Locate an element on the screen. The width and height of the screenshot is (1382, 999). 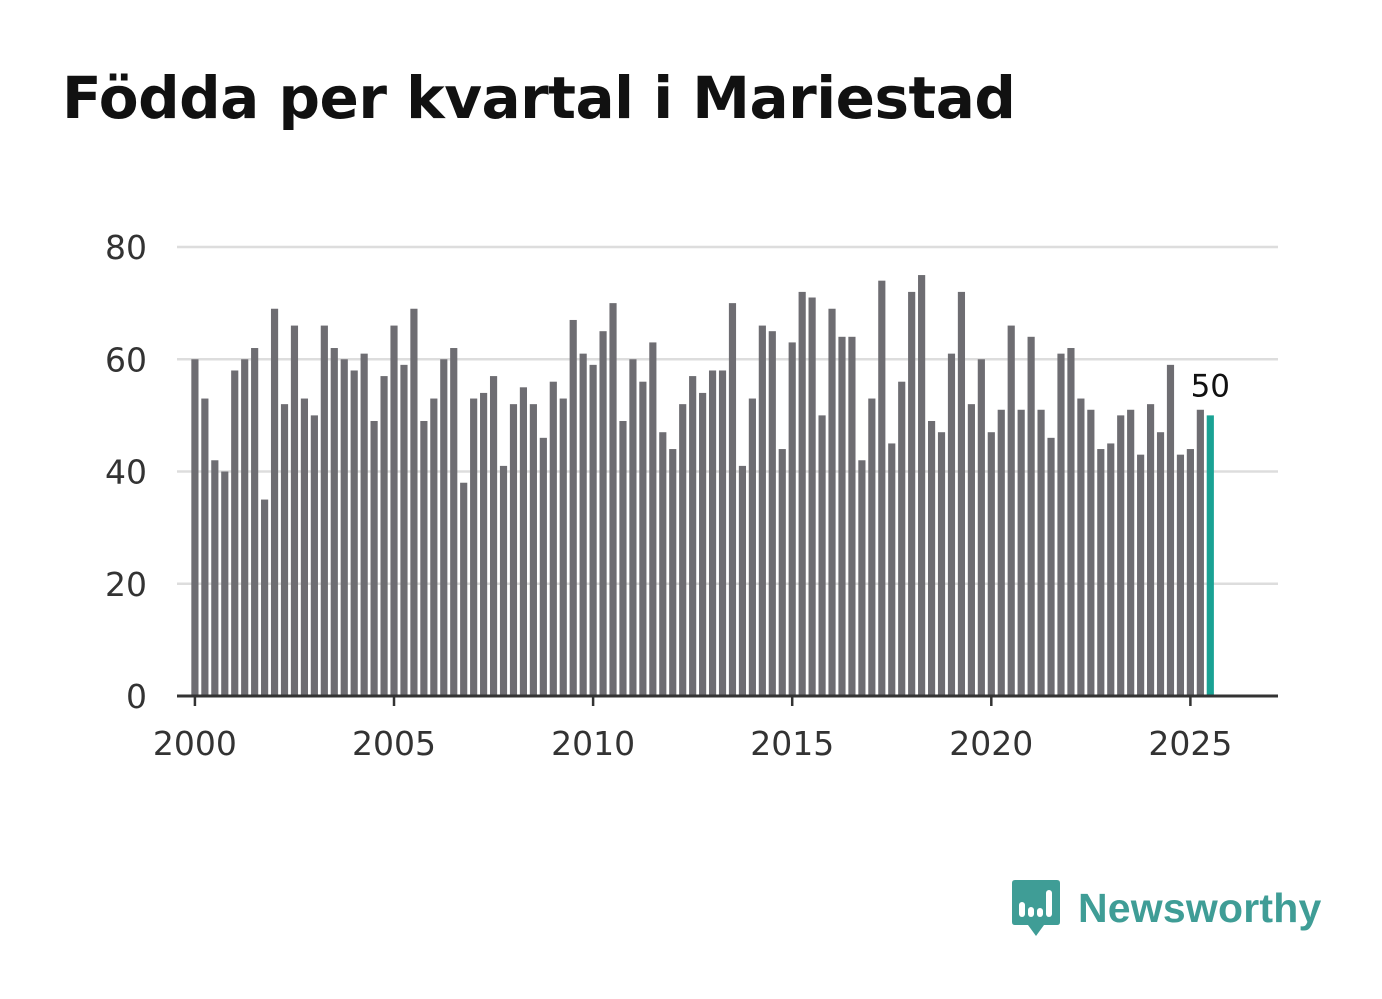
newsworthy-logo-icon is located at coordinates (1036, 908).